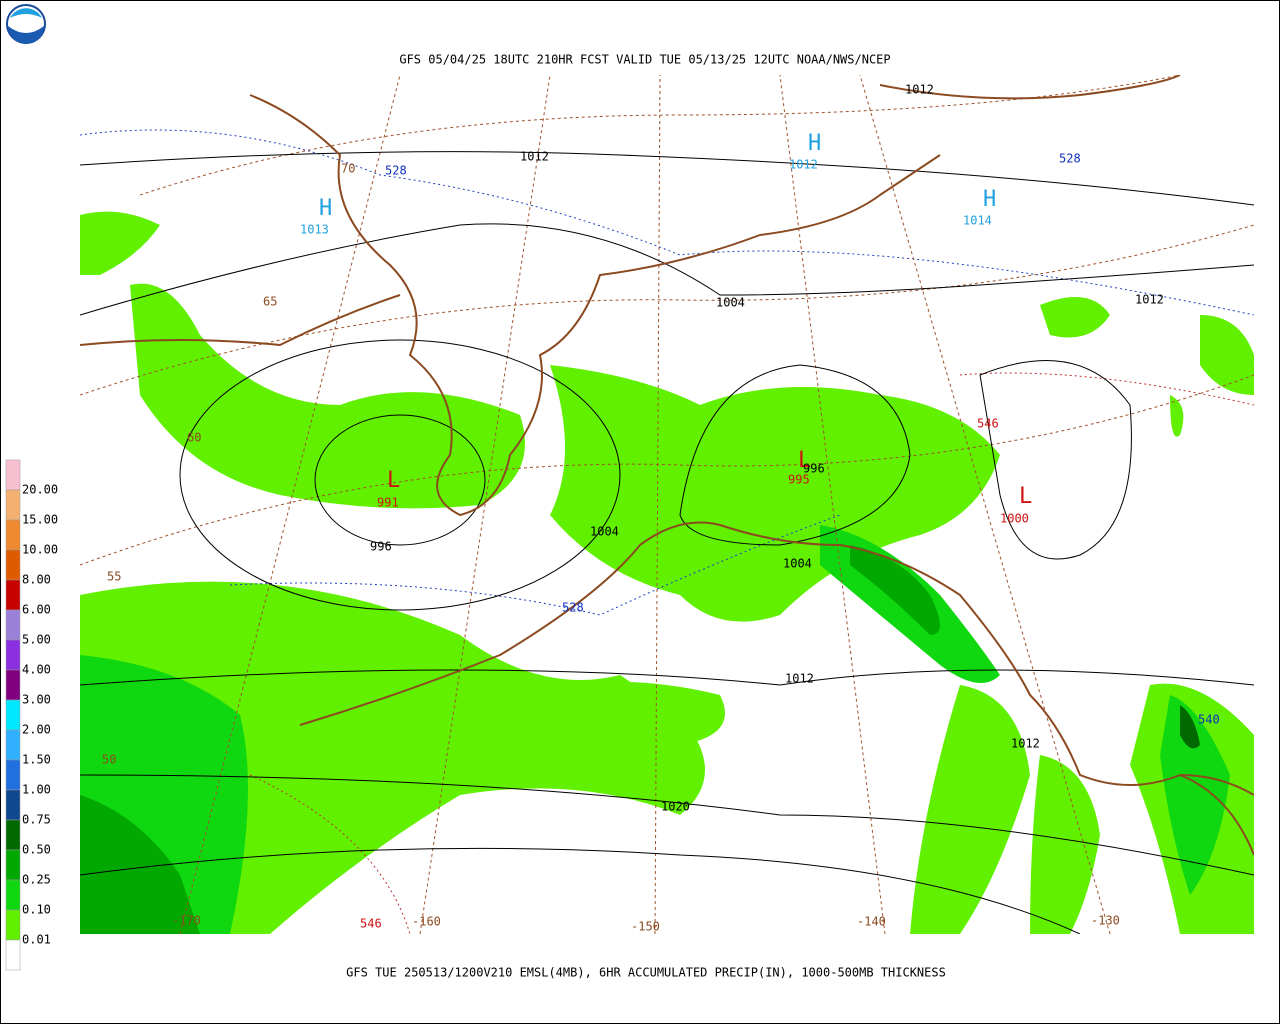  What do you see at coordinates (36, 910) in the screenshot?
I see `legend-label: 0.10` at bounding box center [36, 910].